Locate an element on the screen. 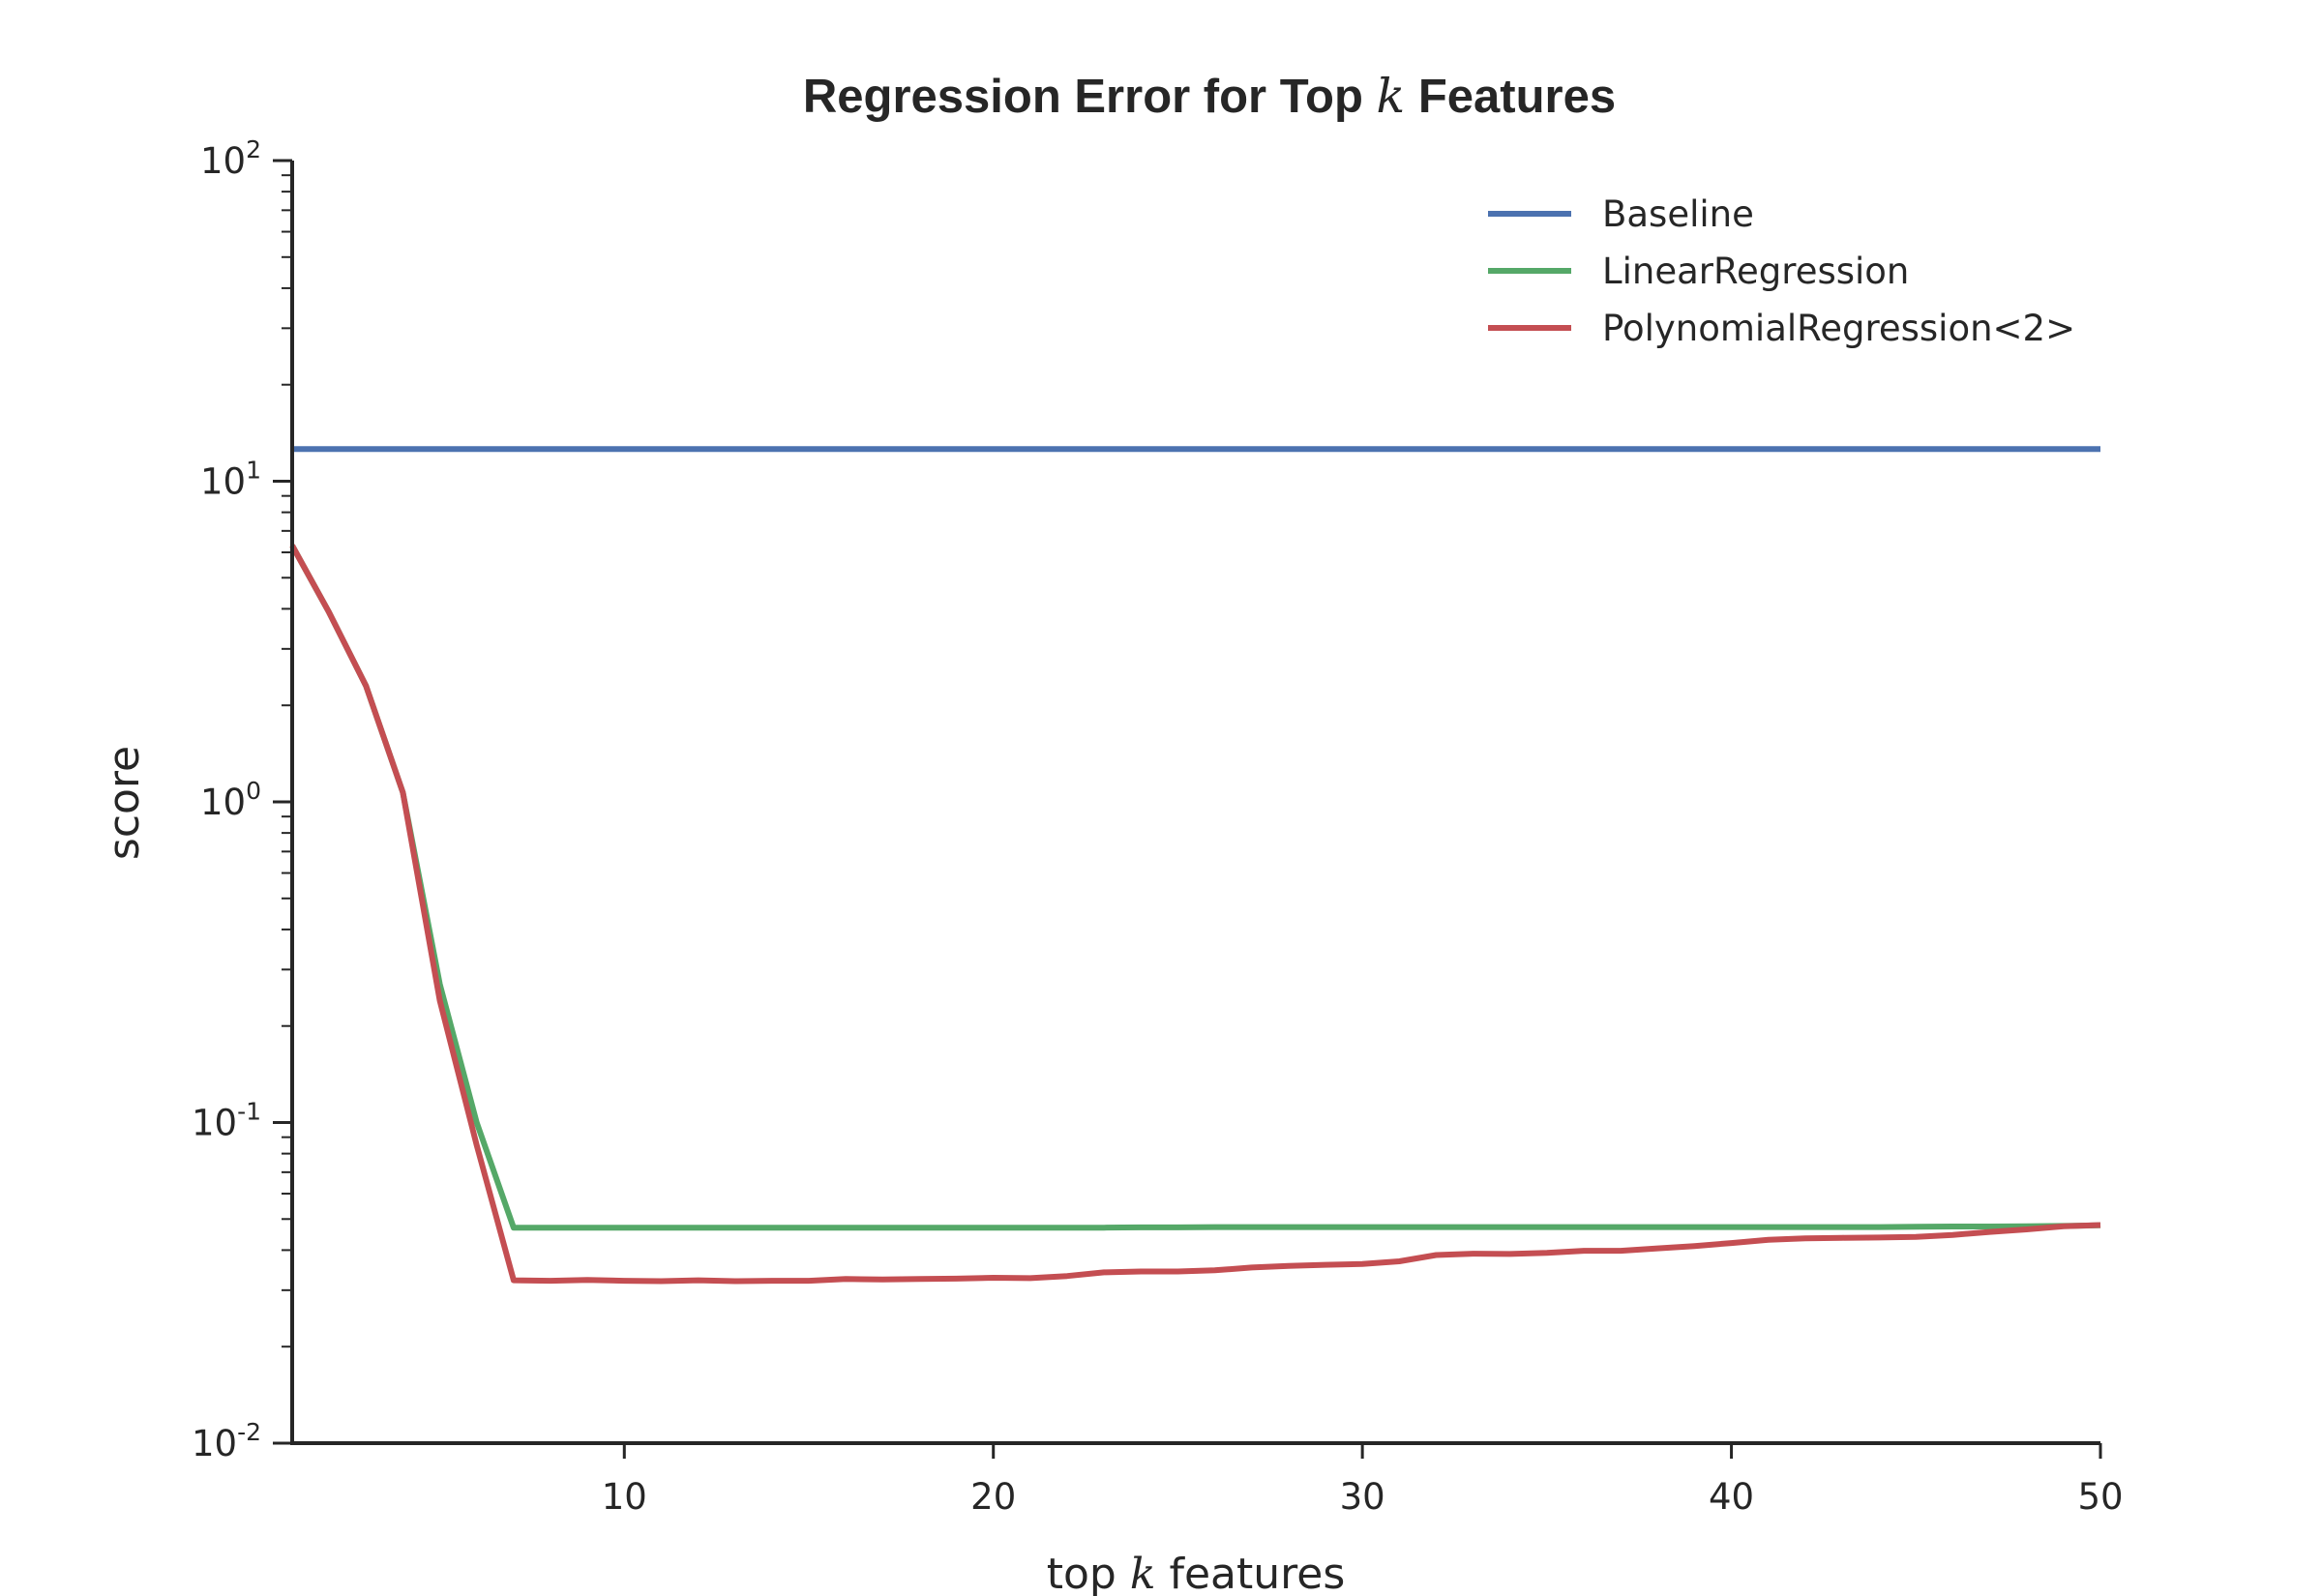 This screenshot has height=1596, width=2322. legend-label-2: PolynomialRegression<2> is located at coordinates (1838, 328).